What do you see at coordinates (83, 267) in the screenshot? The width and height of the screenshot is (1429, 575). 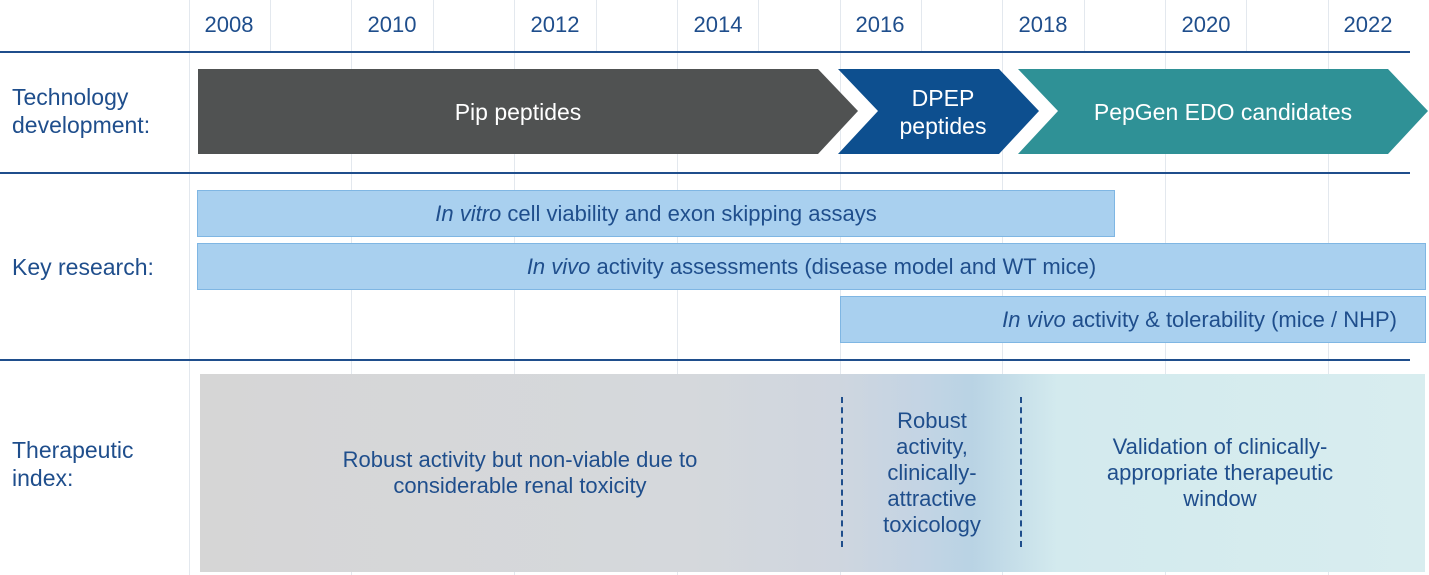 I see `row-label-research: Key research:` at bounding box center [83, 267].